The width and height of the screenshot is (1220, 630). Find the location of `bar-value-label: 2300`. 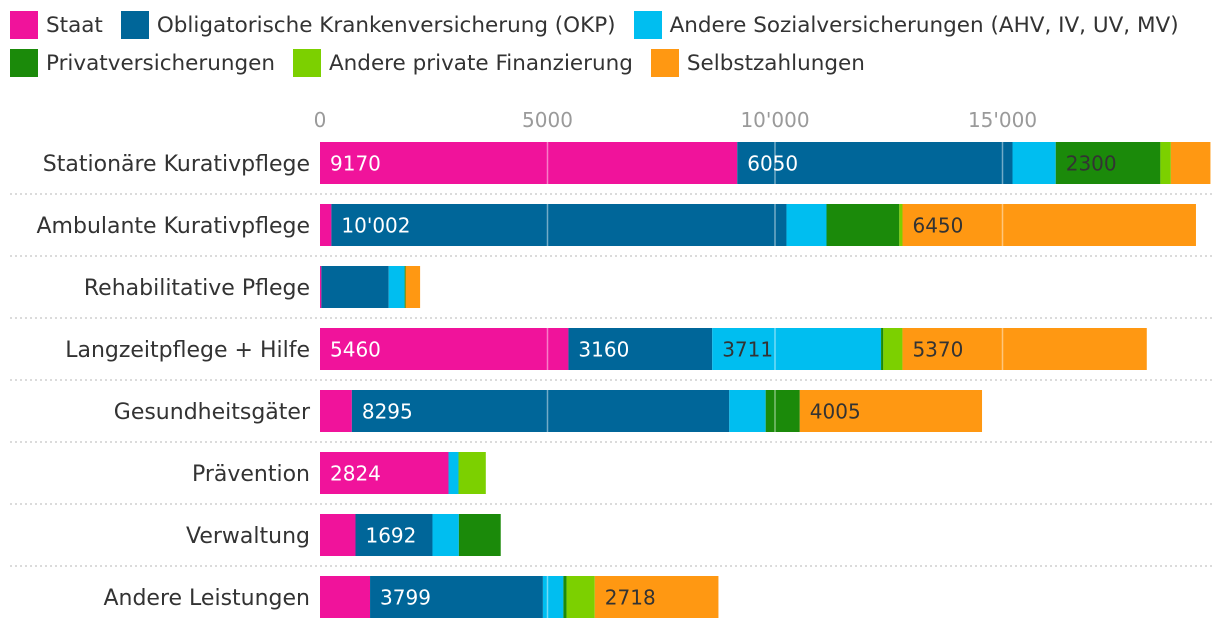

bar-value-label: 2300 is located at coordinates (1091, 164).